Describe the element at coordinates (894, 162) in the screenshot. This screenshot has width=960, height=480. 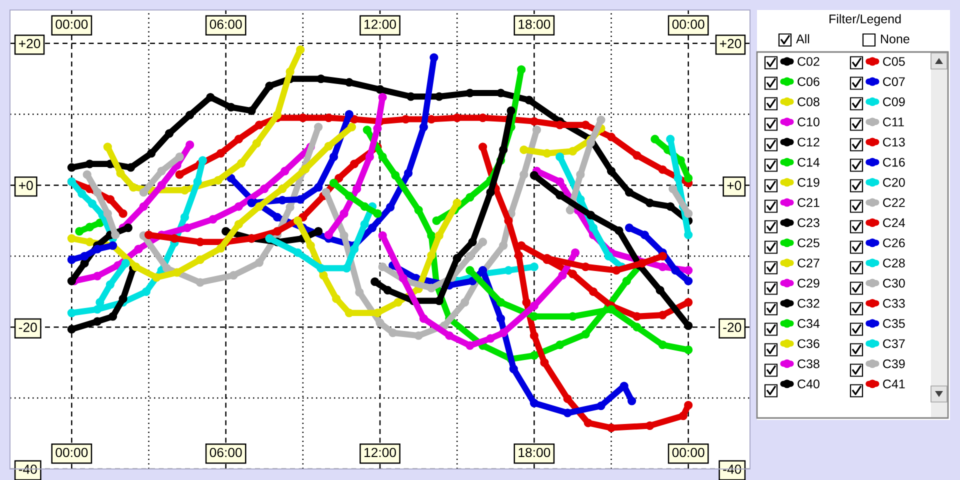
I see `legend-label: C16` at that location.